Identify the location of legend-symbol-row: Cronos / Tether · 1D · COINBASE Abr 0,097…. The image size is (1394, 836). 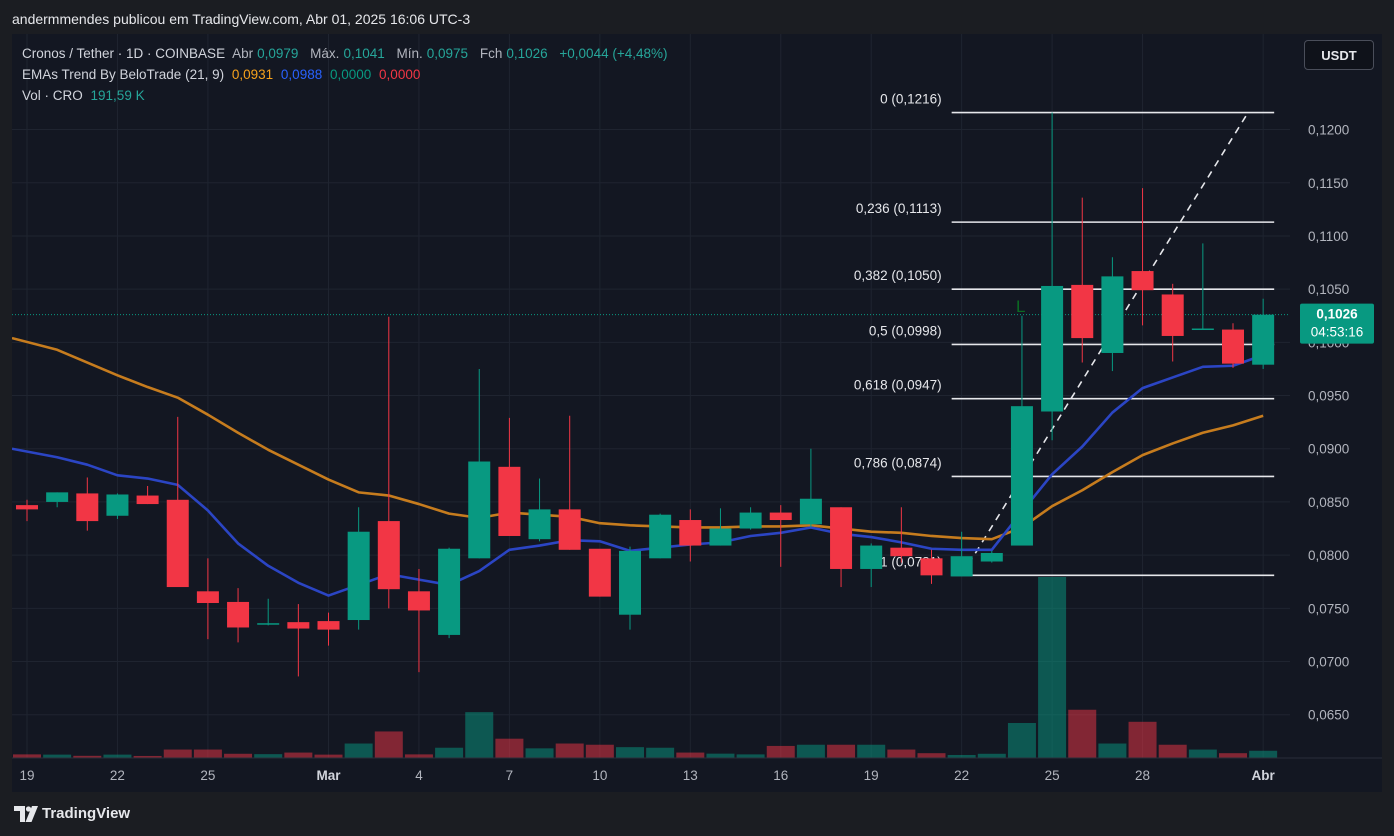
(347, 53).